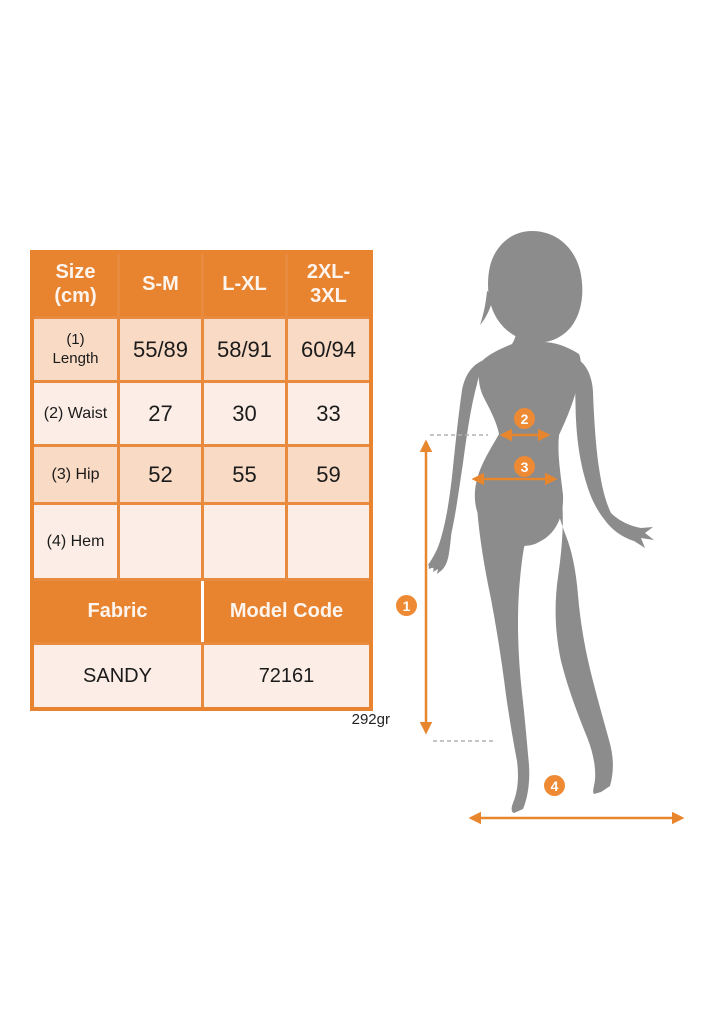 This screenshot has width=720, height=1032. Describe the element at coordinates (524, 418) in the screenshot. I see `measure-badge-2: 2` at that location.